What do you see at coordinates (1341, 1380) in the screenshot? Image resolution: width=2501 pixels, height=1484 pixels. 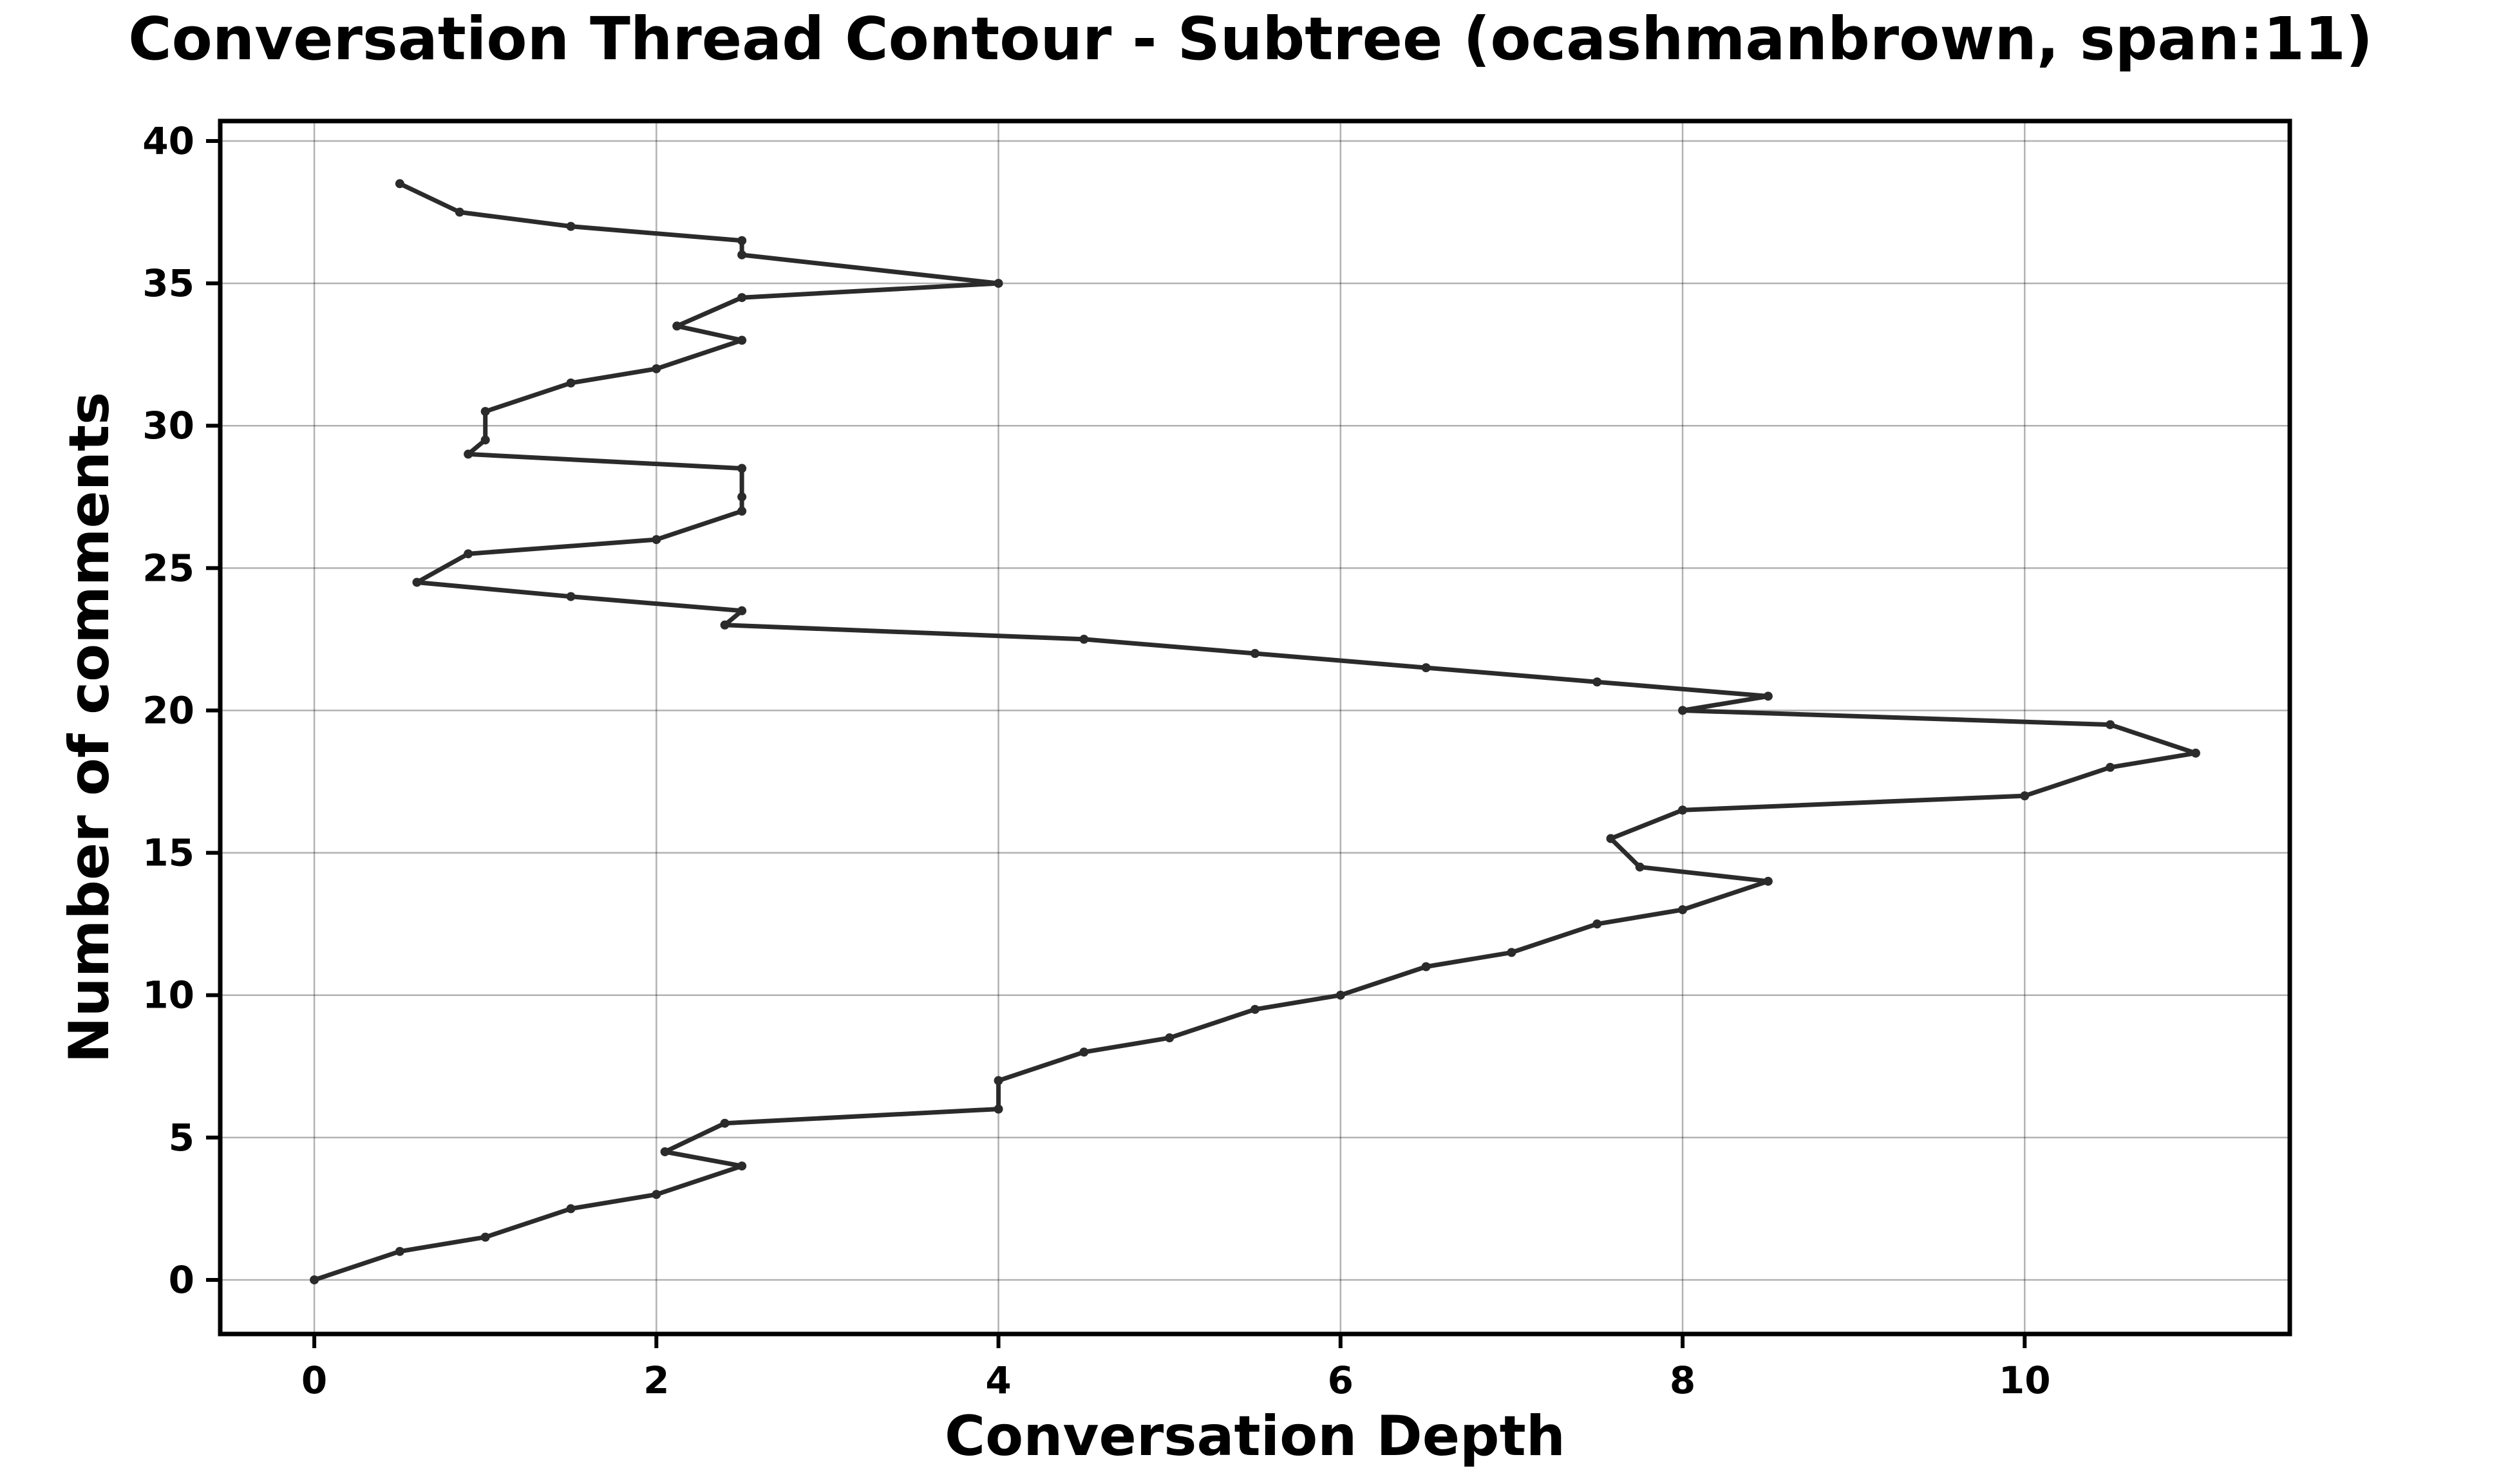 I see `x-tick-label: 6` at bounding box center [1341, 1380].